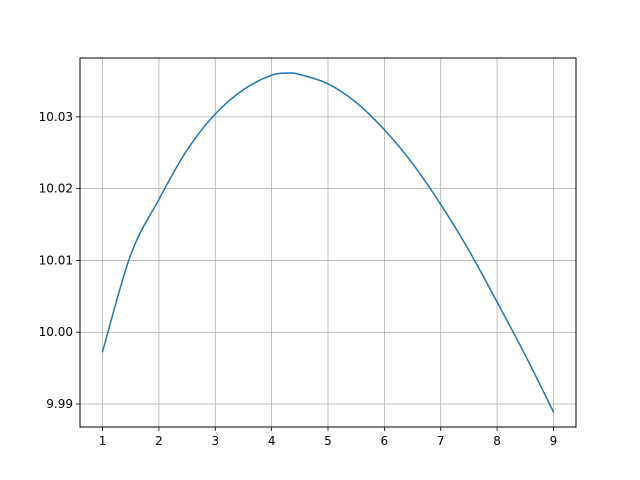 The height and width of the screenshot is (480, 640). What do you see at coordinates (385, 441) in the screenshot?
I see `x-tick-label: 6` at bounding box center [385, 441].